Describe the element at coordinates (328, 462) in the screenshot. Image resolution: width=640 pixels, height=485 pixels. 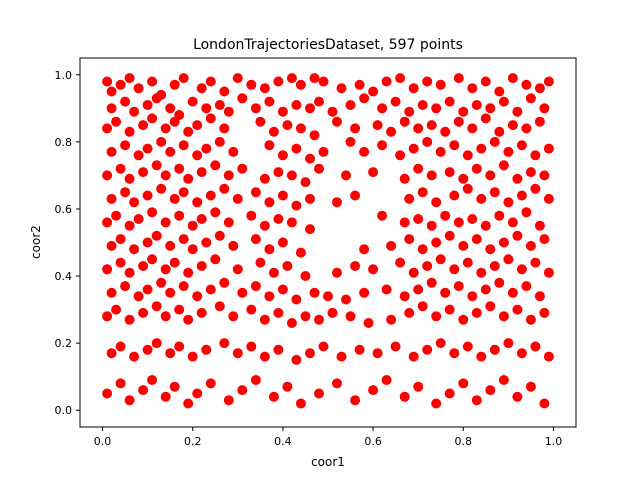
I see `x-axis-label: coor1` at that location.